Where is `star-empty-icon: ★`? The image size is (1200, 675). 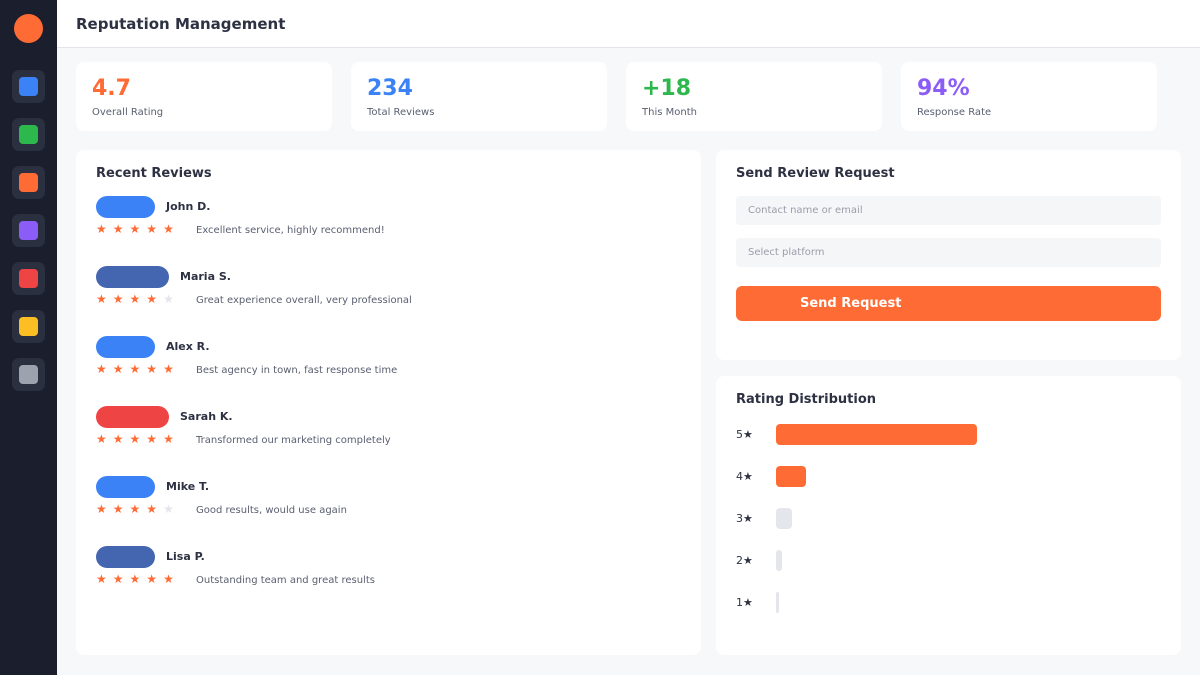
star-empty-icon: ★ is located at coordinates (171, 299).